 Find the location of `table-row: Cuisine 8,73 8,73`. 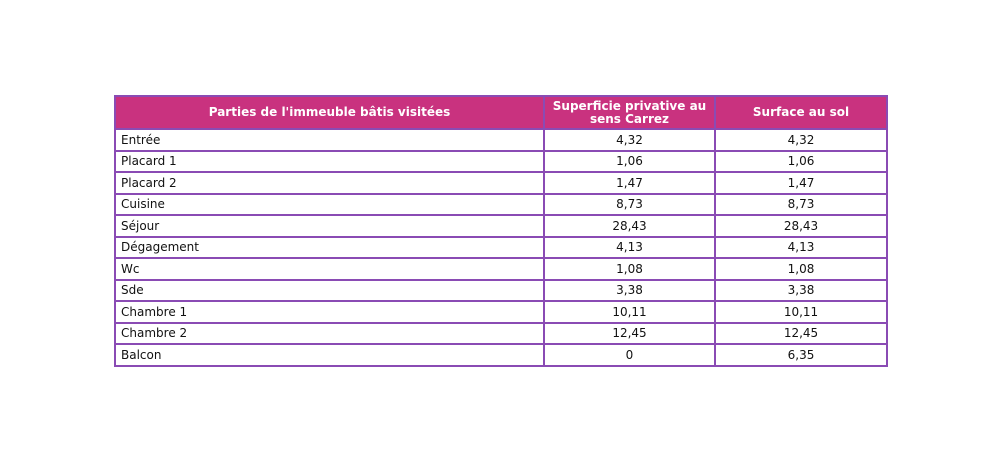

table-row: Cuisine 8,73 8,73 is located at coordinates (501, 204).